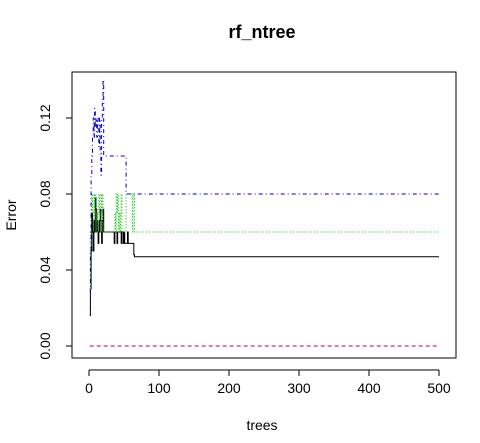  I want to click on chart-title: rf_ntree, so click(261, 32).